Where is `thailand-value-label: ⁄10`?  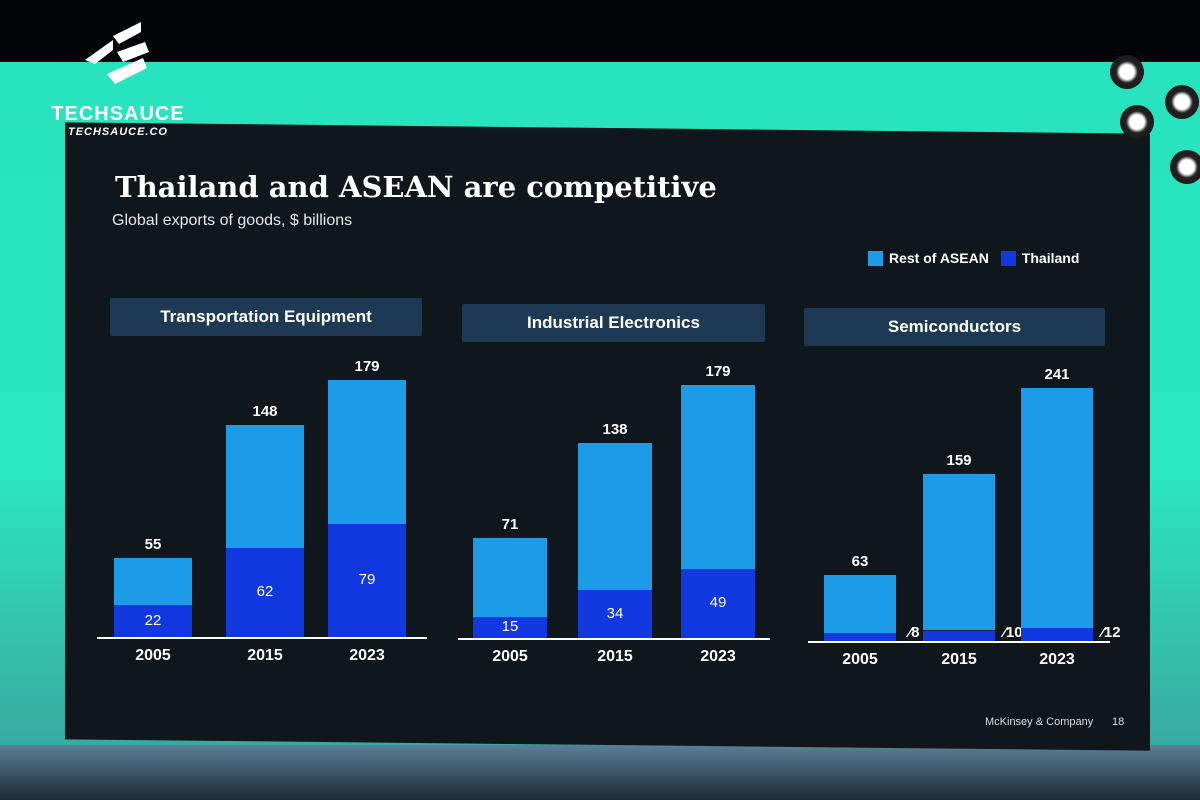 thailand-value-label: ⁄10 is located at coordinates (1013, 632).